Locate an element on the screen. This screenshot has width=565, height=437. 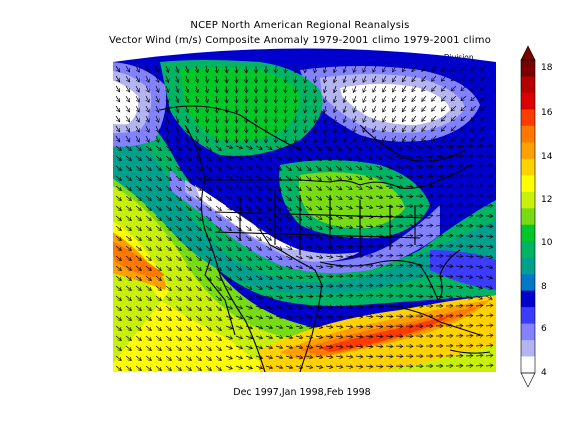
period-label: Dec 1997,Jan 1998,Feb 1998 is located at coordinates (302, 392).